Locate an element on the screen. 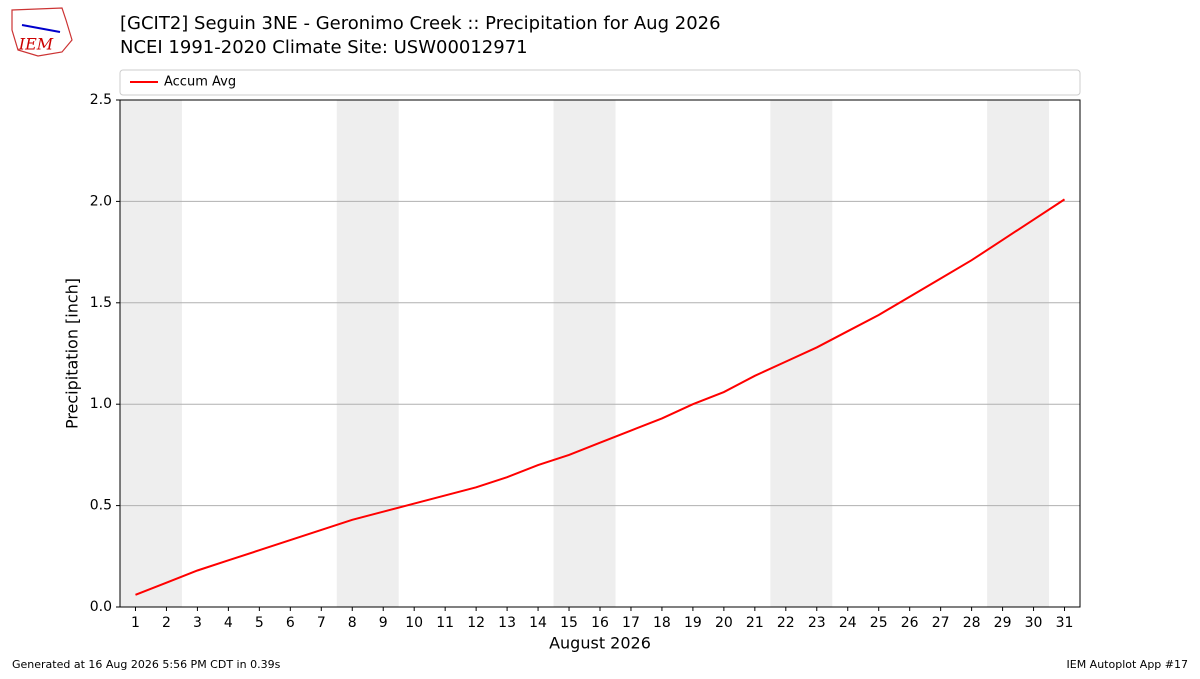 The width and height of the screenshot is (1200, 679). x-tick-label: 9 is located at coordinates (383, 623).